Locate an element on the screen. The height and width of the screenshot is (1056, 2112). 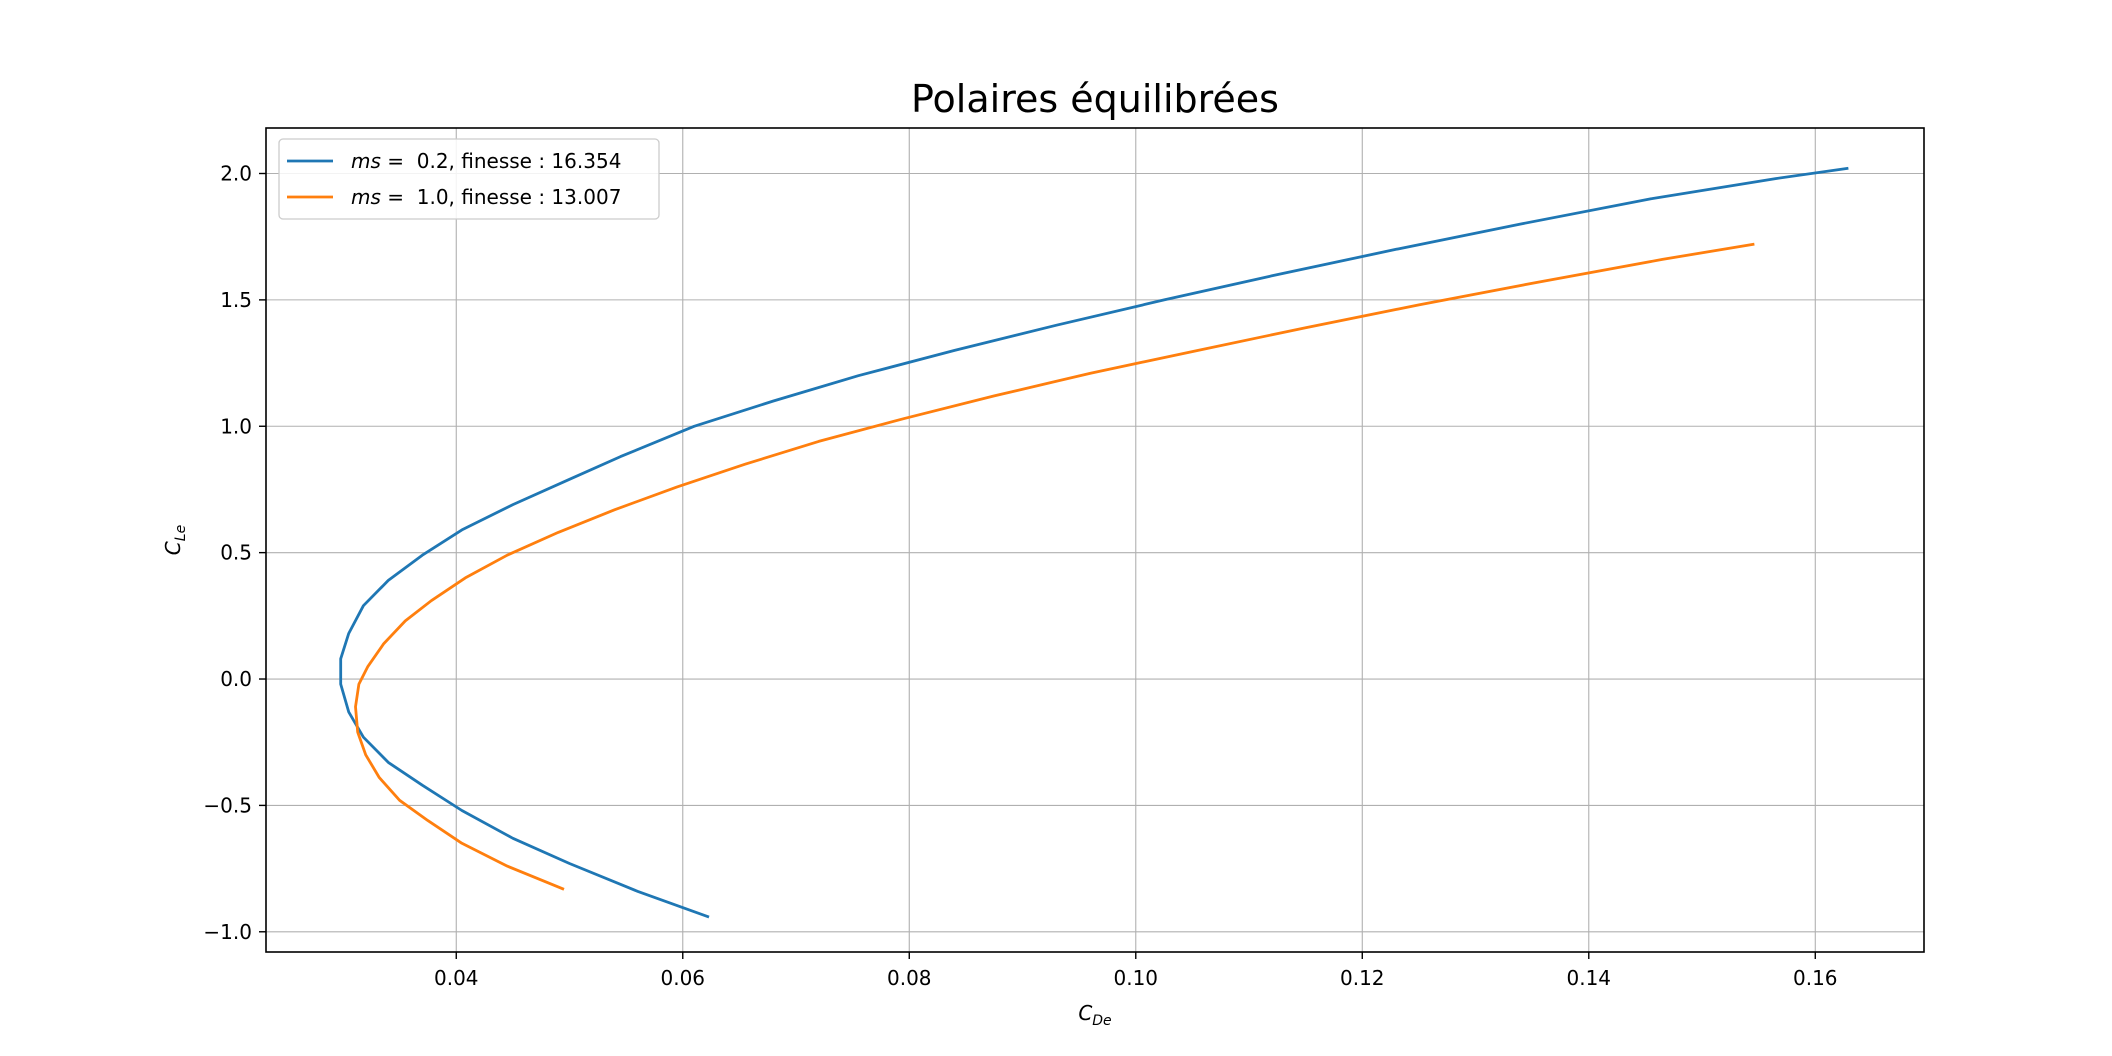
x-tick-label: 0.12 is located at coordinates (1362, 978).